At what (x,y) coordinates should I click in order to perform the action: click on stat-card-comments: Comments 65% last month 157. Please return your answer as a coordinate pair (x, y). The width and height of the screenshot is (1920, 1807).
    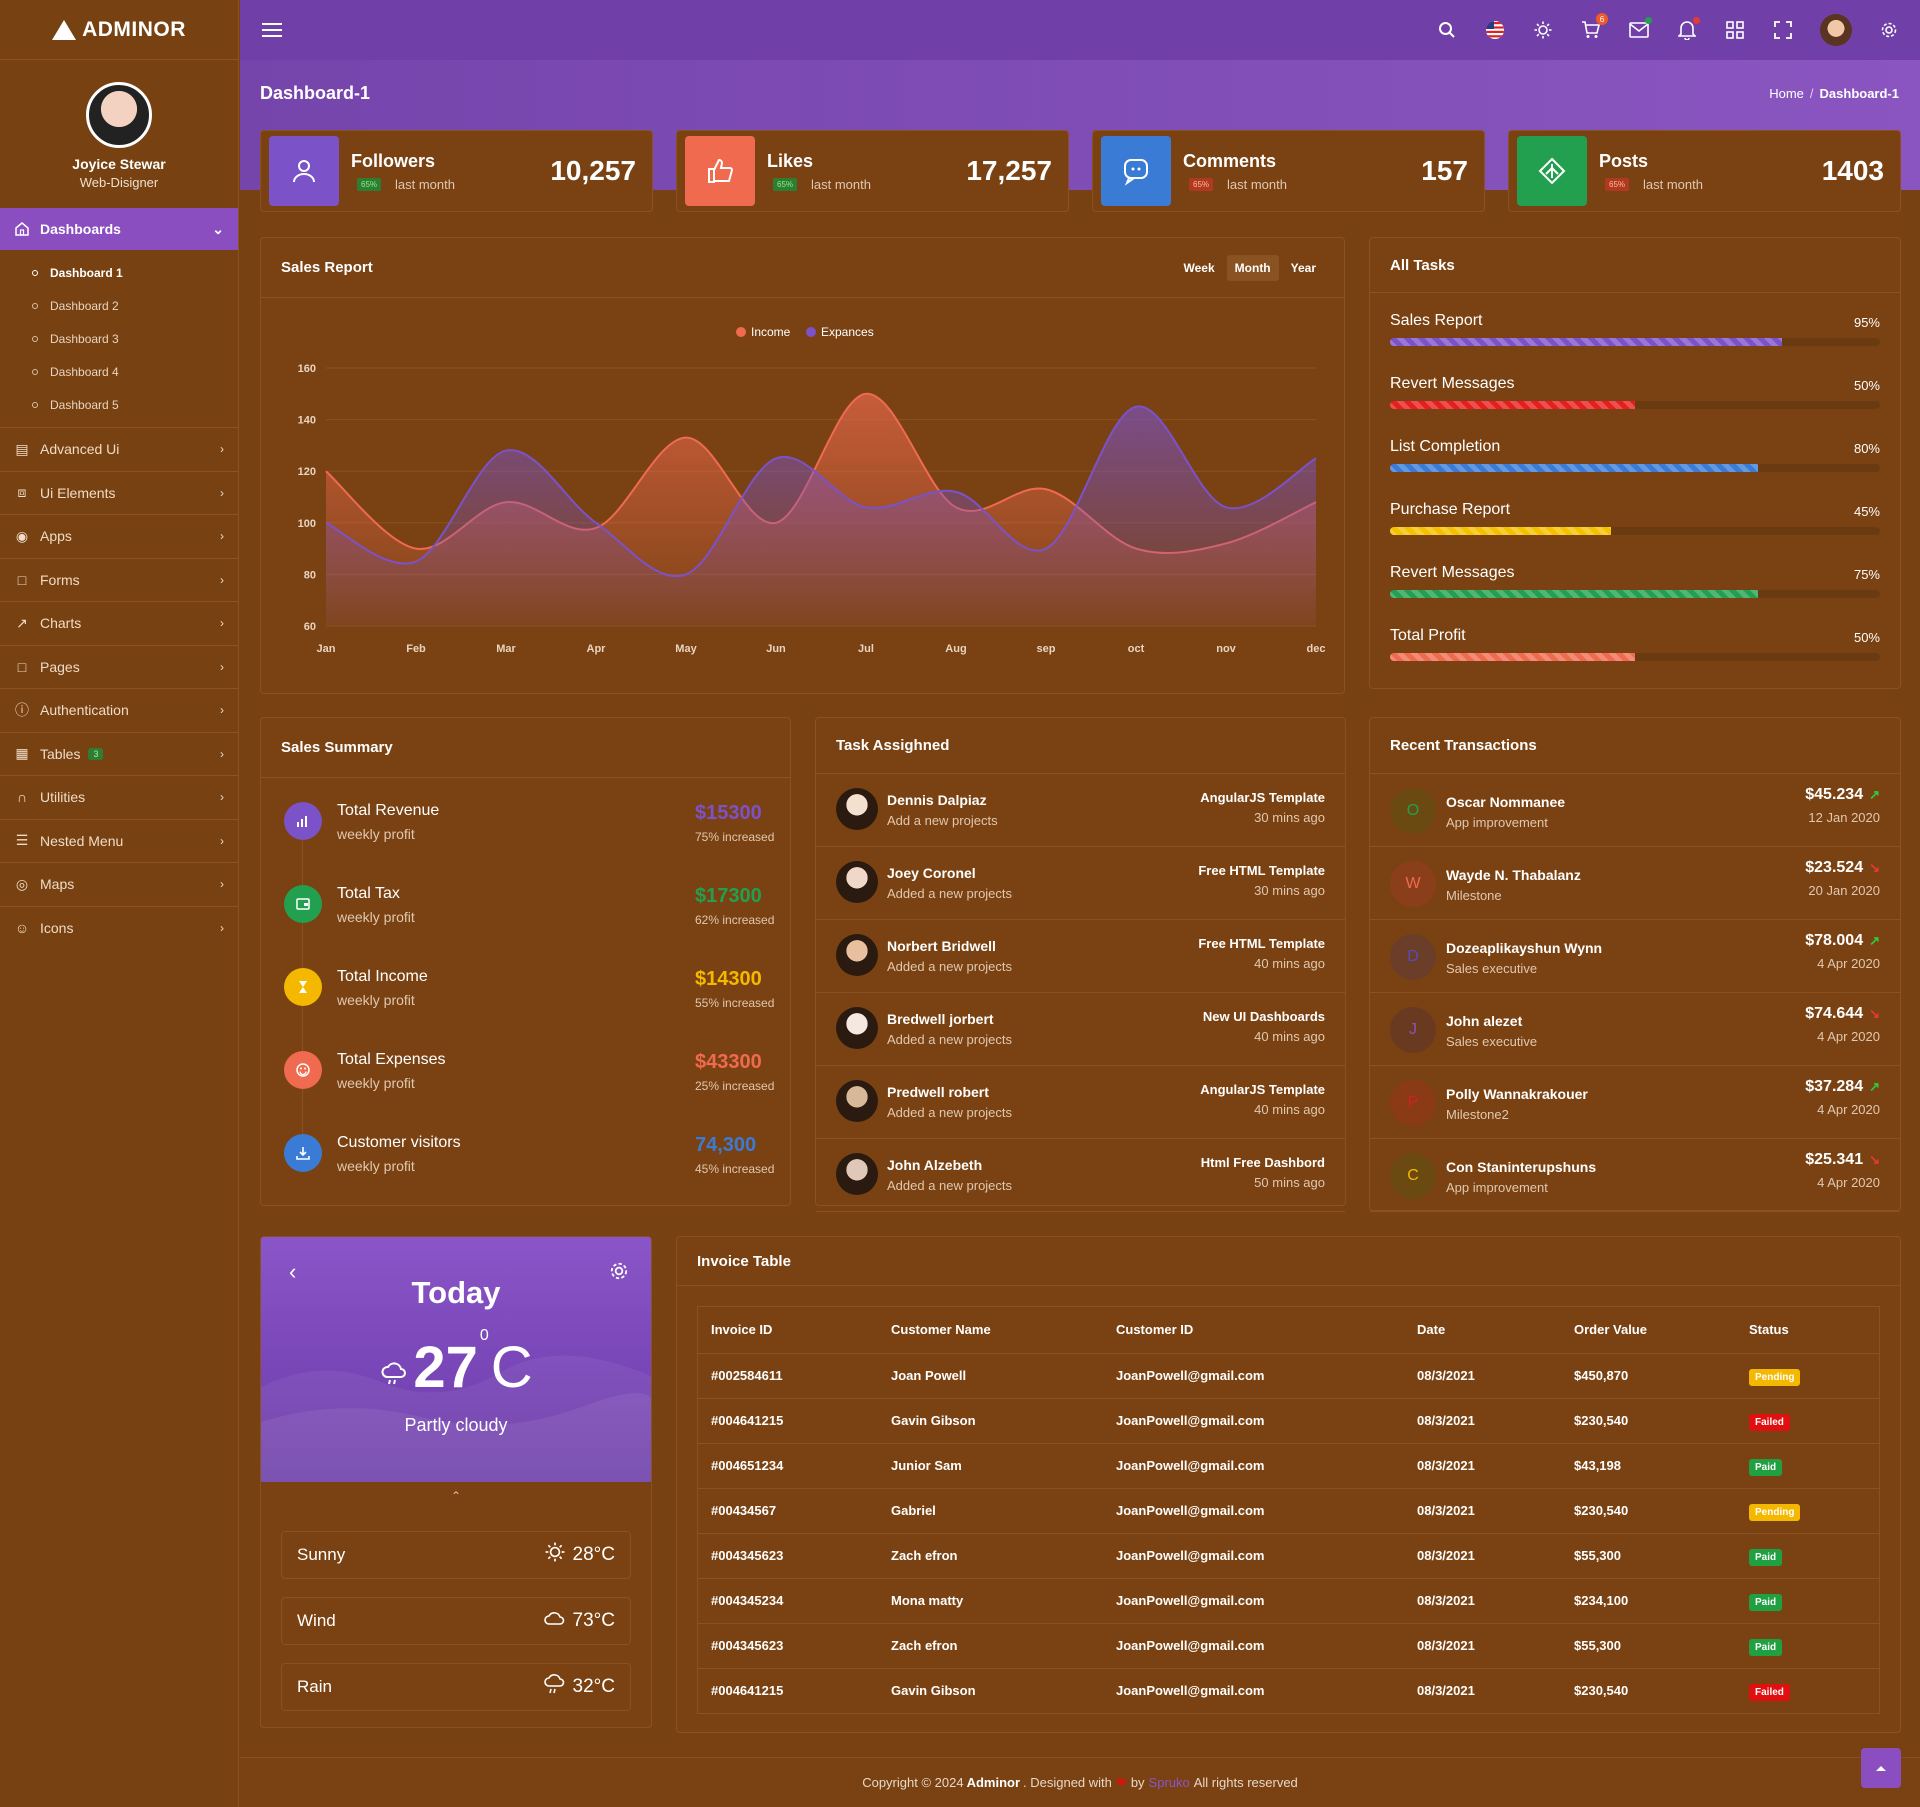
    Looking at the image, I should click on (1288, 171).